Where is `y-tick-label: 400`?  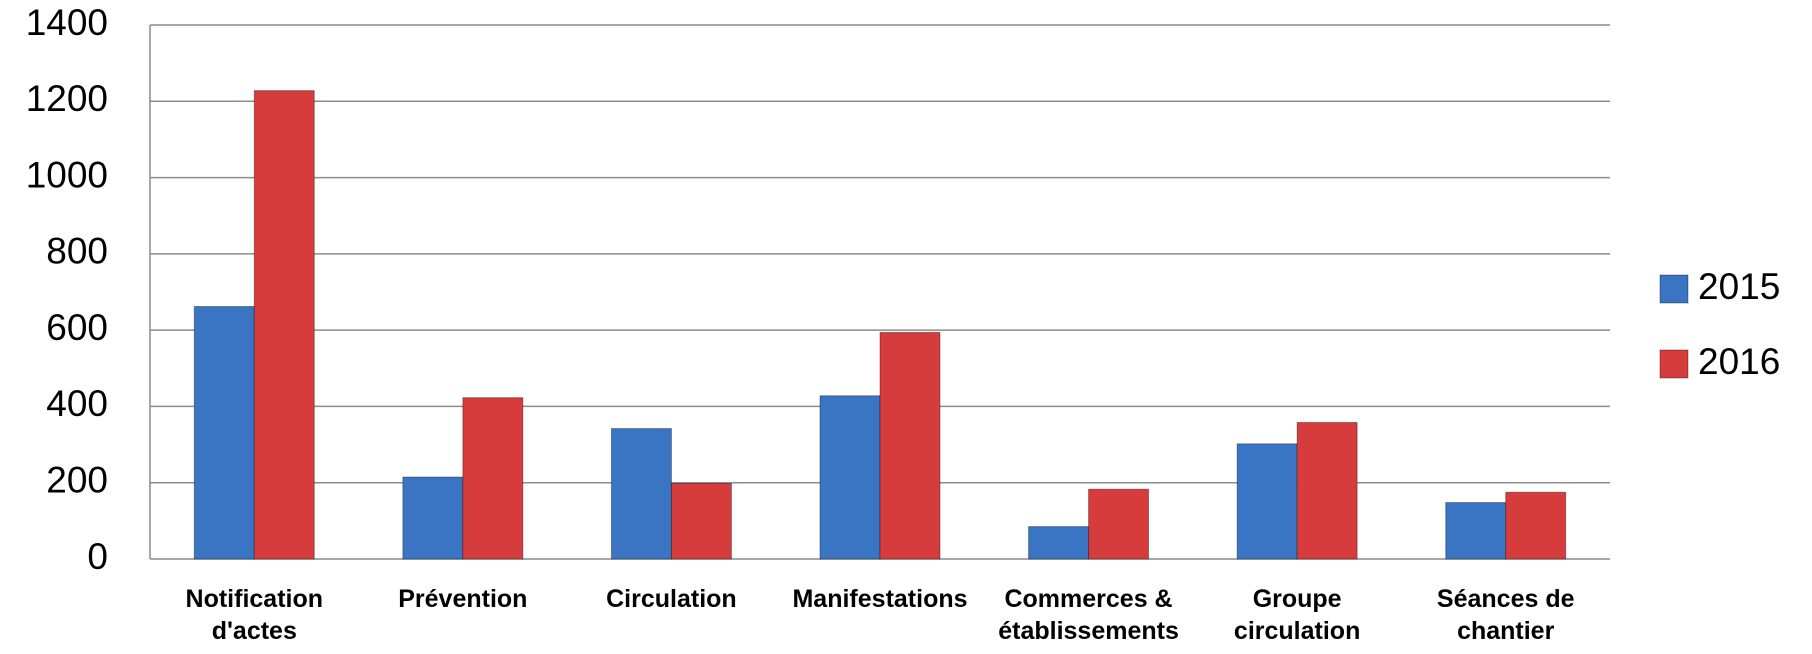 y-tick-label: 400 is located at coordinates (77, 403).